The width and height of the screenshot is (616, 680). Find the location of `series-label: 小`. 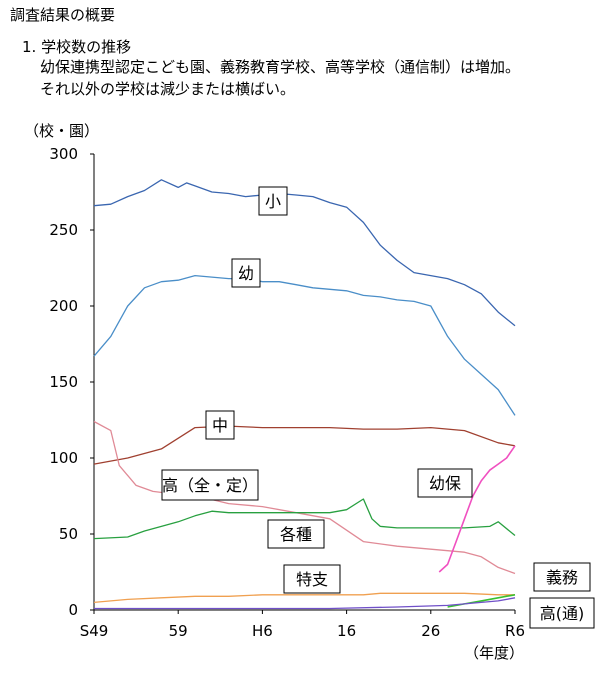

series-label: 小 is located at coordinates (273, 201).